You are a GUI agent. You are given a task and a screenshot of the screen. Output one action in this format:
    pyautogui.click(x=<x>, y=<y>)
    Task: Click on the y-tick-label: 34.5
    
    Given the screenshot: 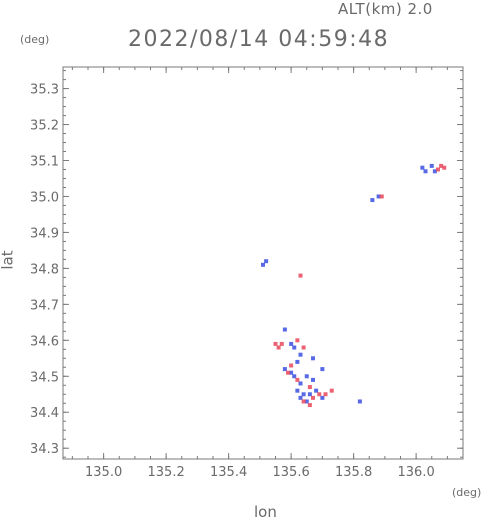 What is the action you would take?
    pyautogui.click(x=44, y=377)
    